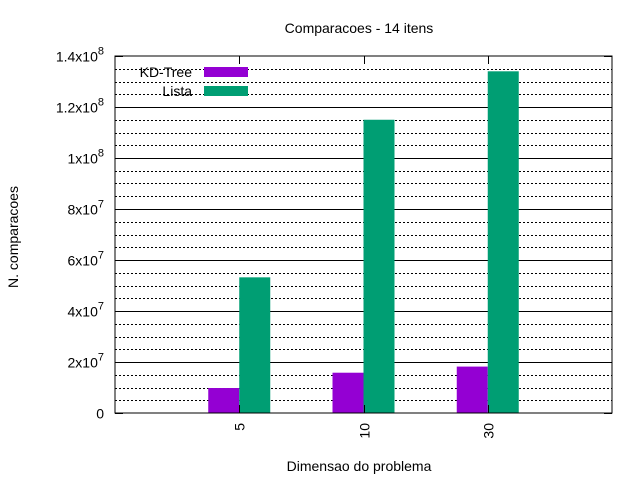 The image size is (640, 480). Describe the element at coordinates (80, 55) in the screenshot. I see `y-tick-label: 1.4x10⁸` at that location.